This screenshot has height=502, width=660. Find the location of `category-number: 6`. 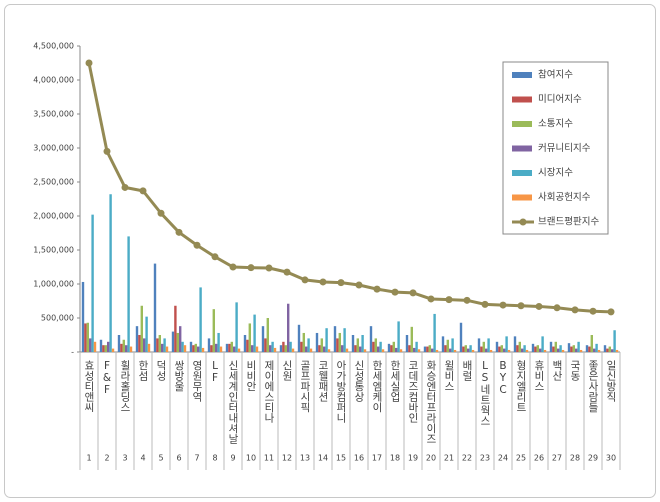

category-number: 6 is located at coordinates (178, 458).